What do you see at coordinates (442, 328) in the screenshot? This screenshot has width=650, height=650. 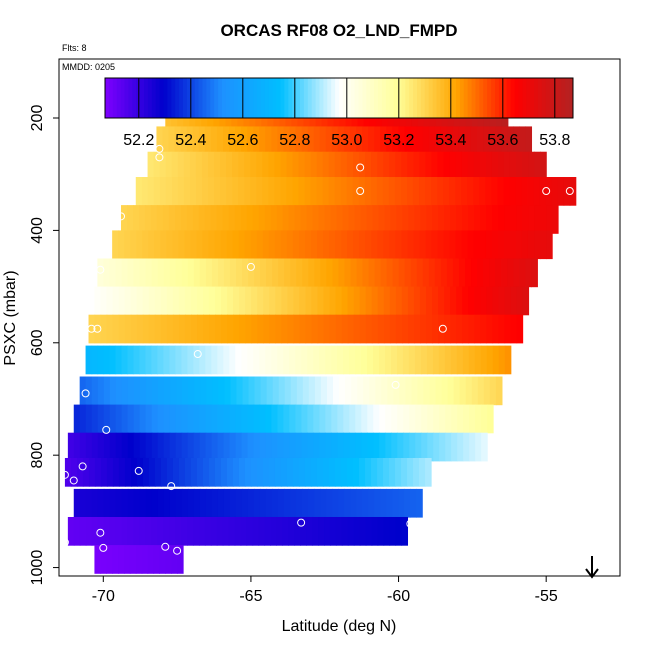 I see `flight-point` at bounding box center [442, 328].